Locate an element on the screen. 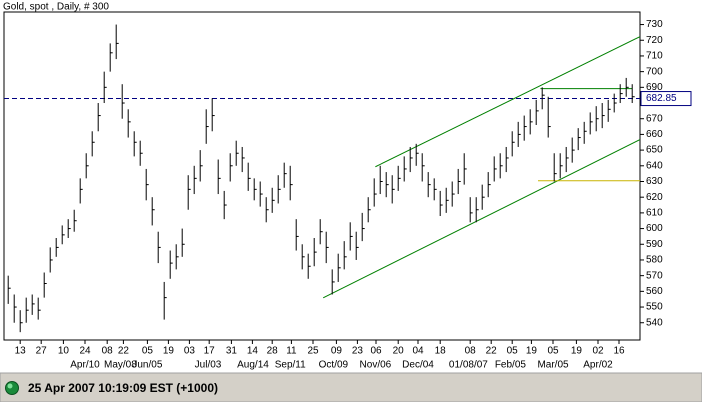  y-tick-label: 670 is located at coordinates (654, 118).